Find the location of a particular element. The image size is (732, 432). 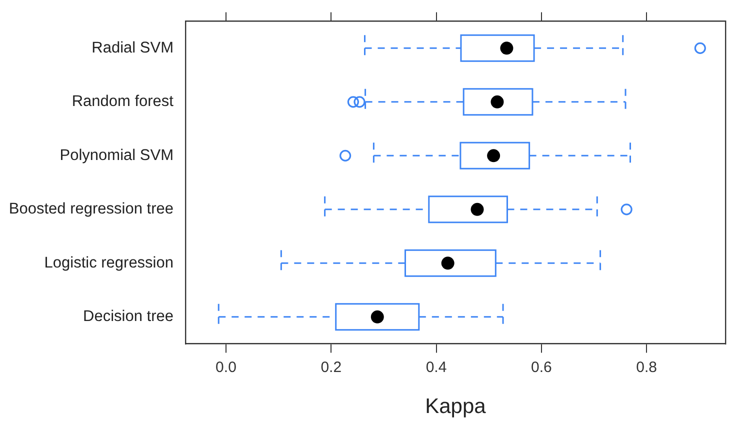

x-tick-label: 0.4 is located at coordinates (436, 367).